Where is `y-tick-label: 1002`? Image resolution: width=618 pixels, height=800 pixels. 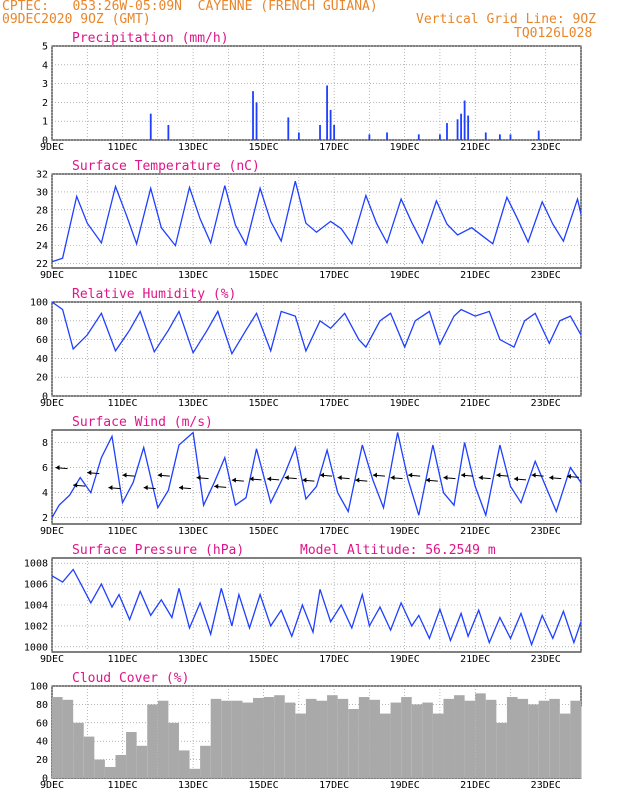
y-tick-label: 1002 is located at coordinates (36, 626).